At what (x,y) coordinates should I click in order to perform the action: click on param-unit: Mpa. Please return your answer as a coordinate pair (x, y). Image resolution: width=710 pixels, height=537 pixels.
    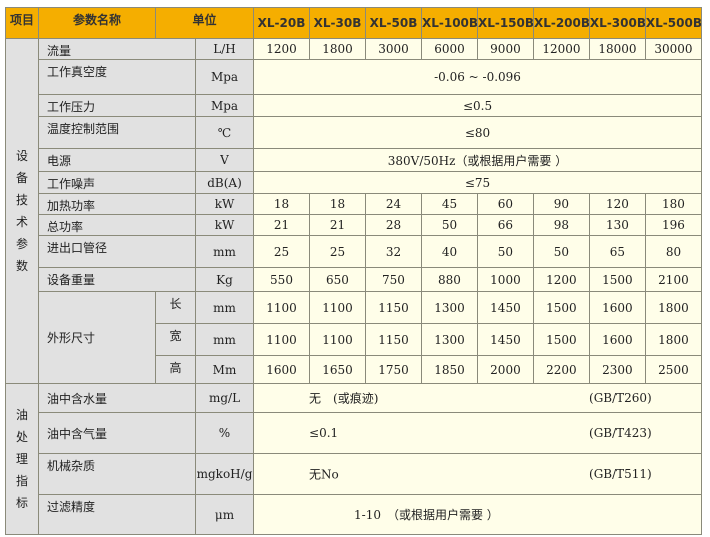
    Looking at the image, I should click on (224, 77).